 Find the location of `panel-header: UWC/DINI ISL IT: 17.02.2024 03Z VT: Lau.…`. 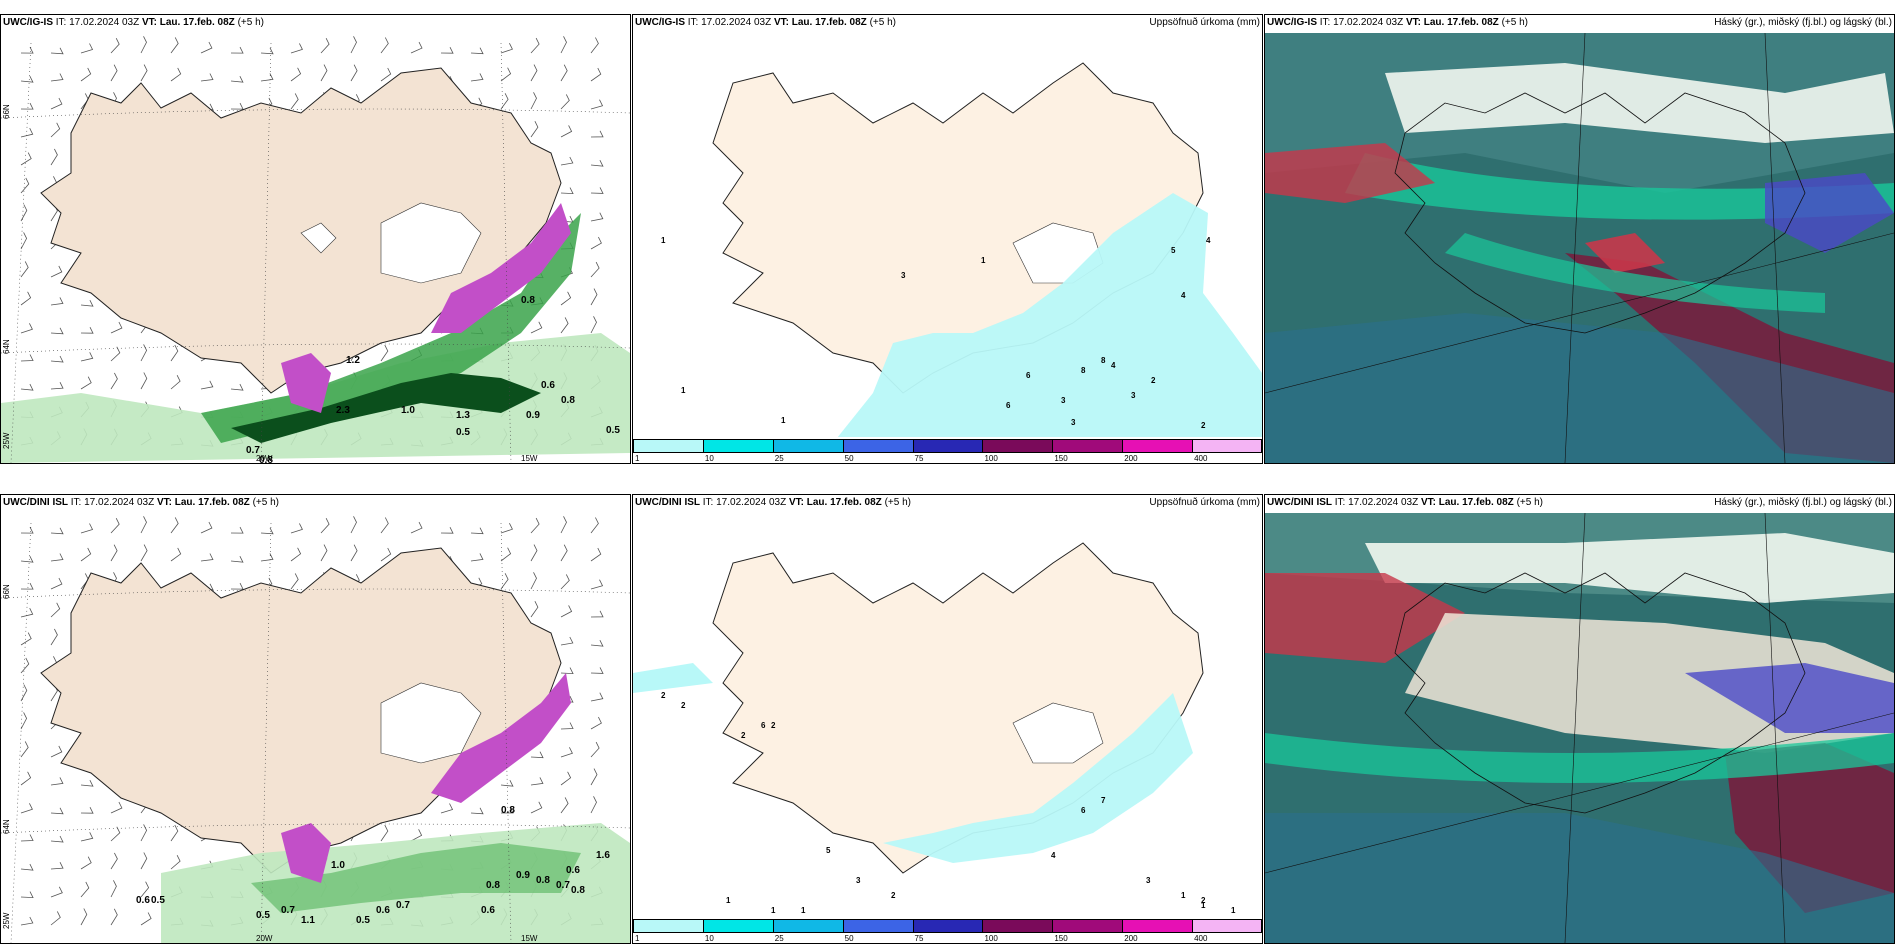

panel-header: UWC/DINI ISL IT: 17.02.2024 03Z VT: Lau.… is located at coordinates (141, 502).